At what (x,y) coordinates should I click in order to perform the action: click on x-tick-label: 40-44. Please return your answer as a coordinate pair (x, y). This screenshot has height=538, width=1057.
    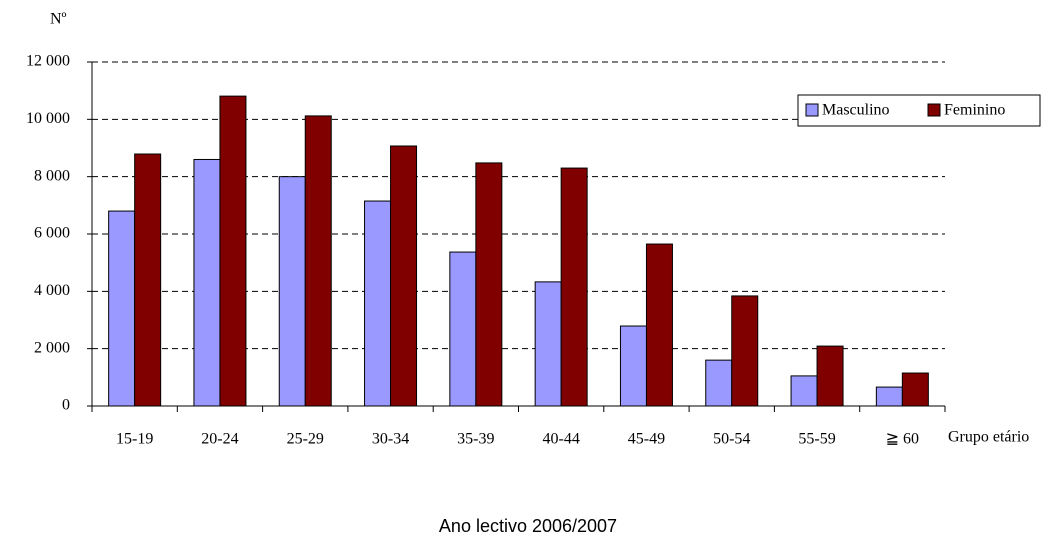
    Looking at the image, I should click on (560, 439).